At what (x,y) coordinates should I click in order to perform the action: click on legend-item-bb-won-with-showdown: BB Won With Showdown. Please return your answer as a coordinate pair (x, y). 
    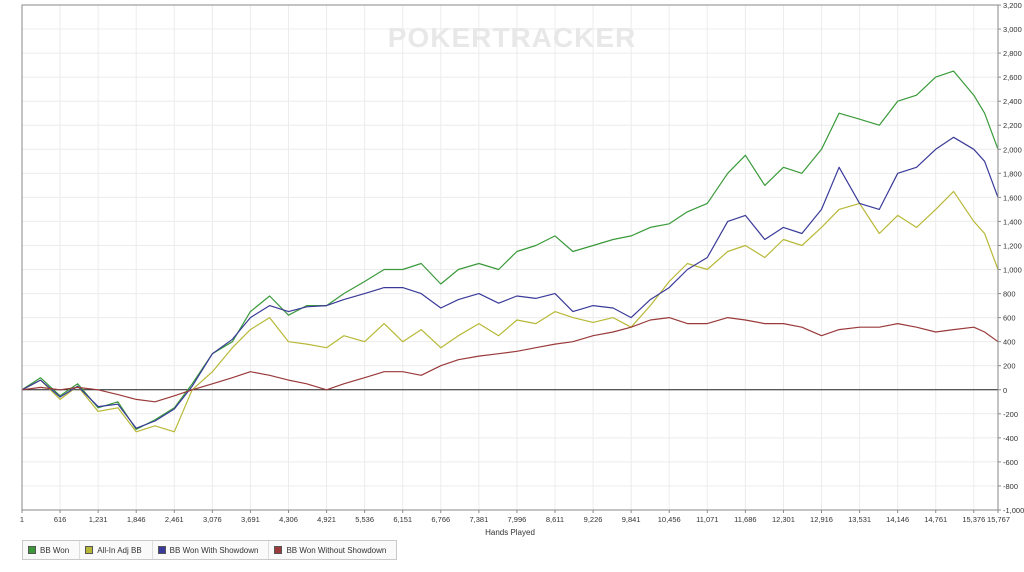
    Looking at the image, I should click on (211, 550).